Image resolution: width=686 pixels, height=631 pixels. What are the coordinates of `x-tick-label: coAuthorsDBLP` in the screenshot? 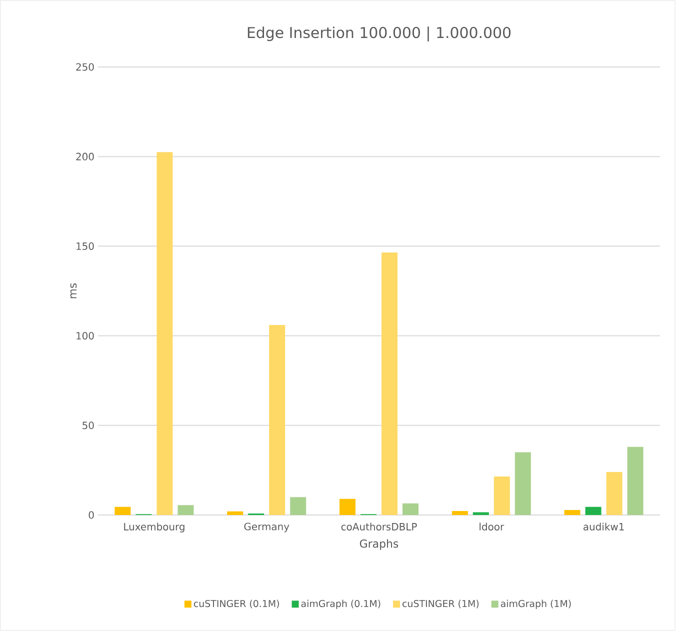 It's located at (379, 526).